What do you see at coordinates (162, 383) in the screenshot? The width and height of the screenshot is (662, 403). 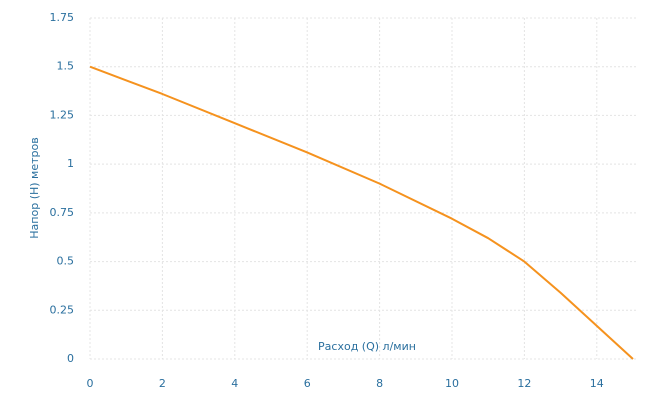 I see `x-tick-label: 2` at bounding box center [162, 383].